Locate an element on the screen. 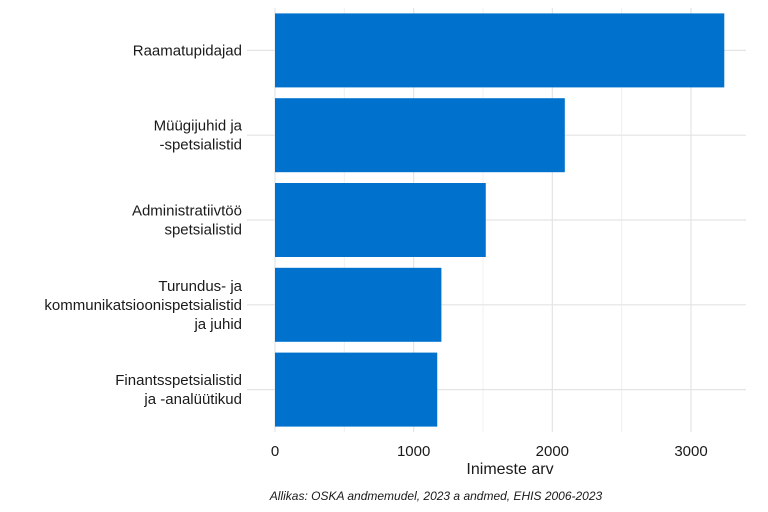 The image size is (768, 512). category-label: Administratiivtöö spetsialistid is located at coordinates (187, 221).